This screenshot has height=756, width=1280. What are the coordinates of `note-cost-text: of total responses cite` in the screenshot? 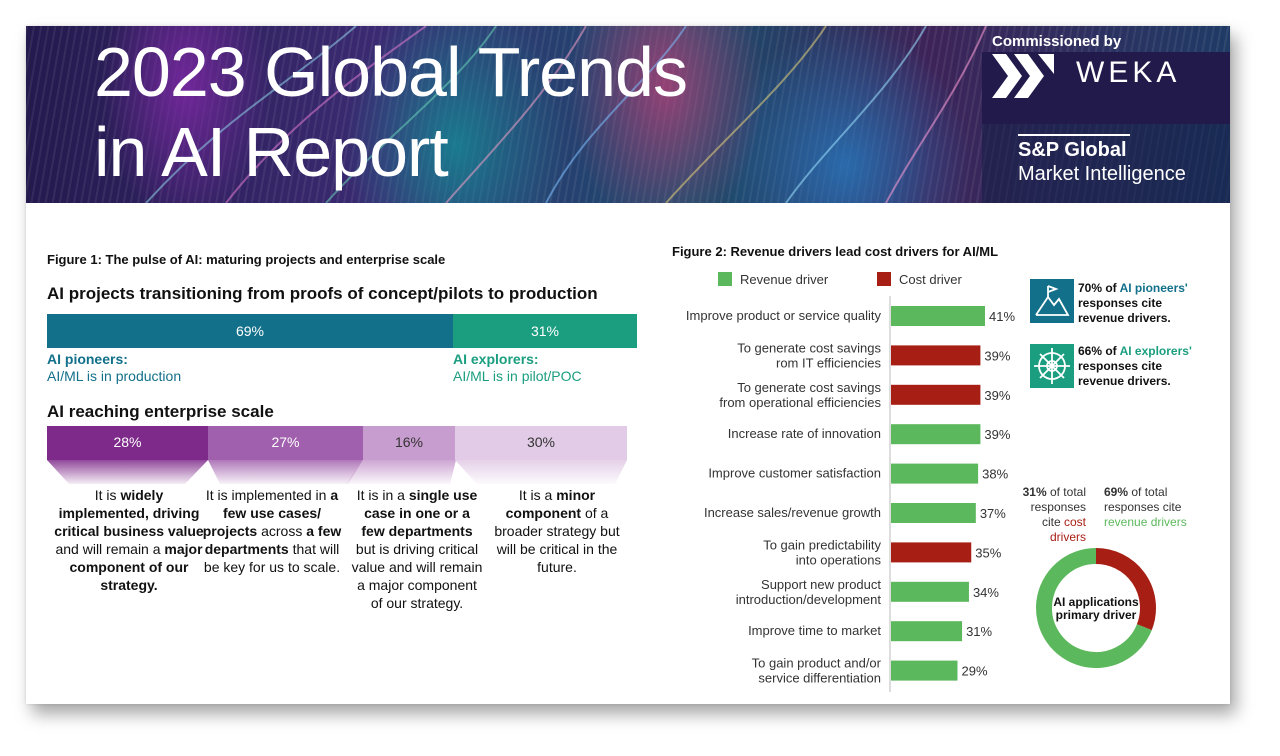 It's located at (1058, 507).